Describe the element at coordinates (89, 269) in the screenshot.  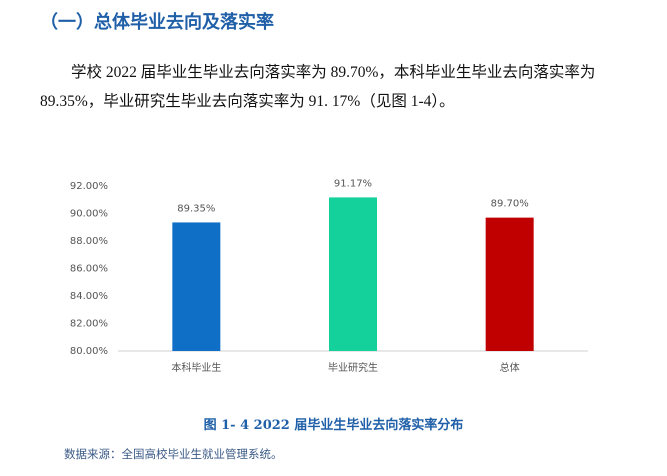
I see `y-tick-label: 86.00%` at that location.